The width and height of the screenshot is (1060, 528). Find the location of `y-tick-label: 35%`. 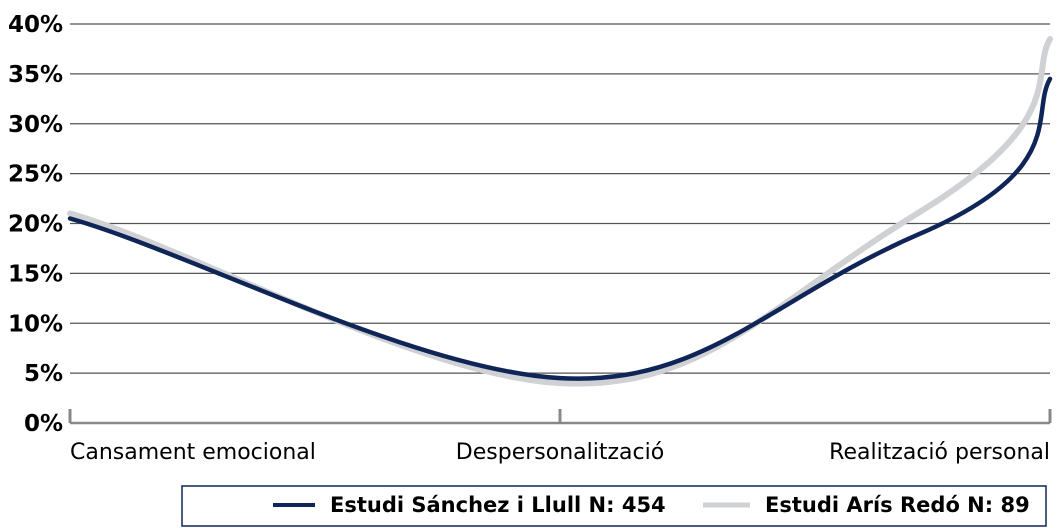

y-tick-label: 35% is located at coordinates (35, 75).